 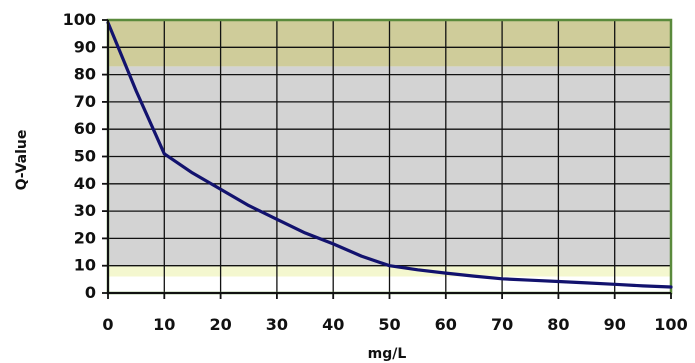 What do you see at coordinates (85, 74) in the screenshot?
I see `y-tick-label: 80` at bounding box center [85, 74].